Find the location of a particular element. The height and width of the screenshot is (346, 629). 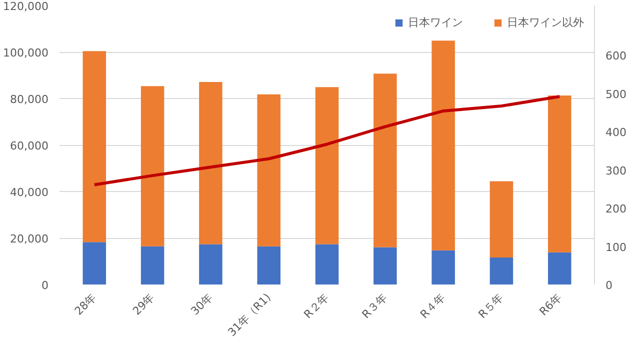

x-tick-label: R２年 is located at coordinates (316, 306).